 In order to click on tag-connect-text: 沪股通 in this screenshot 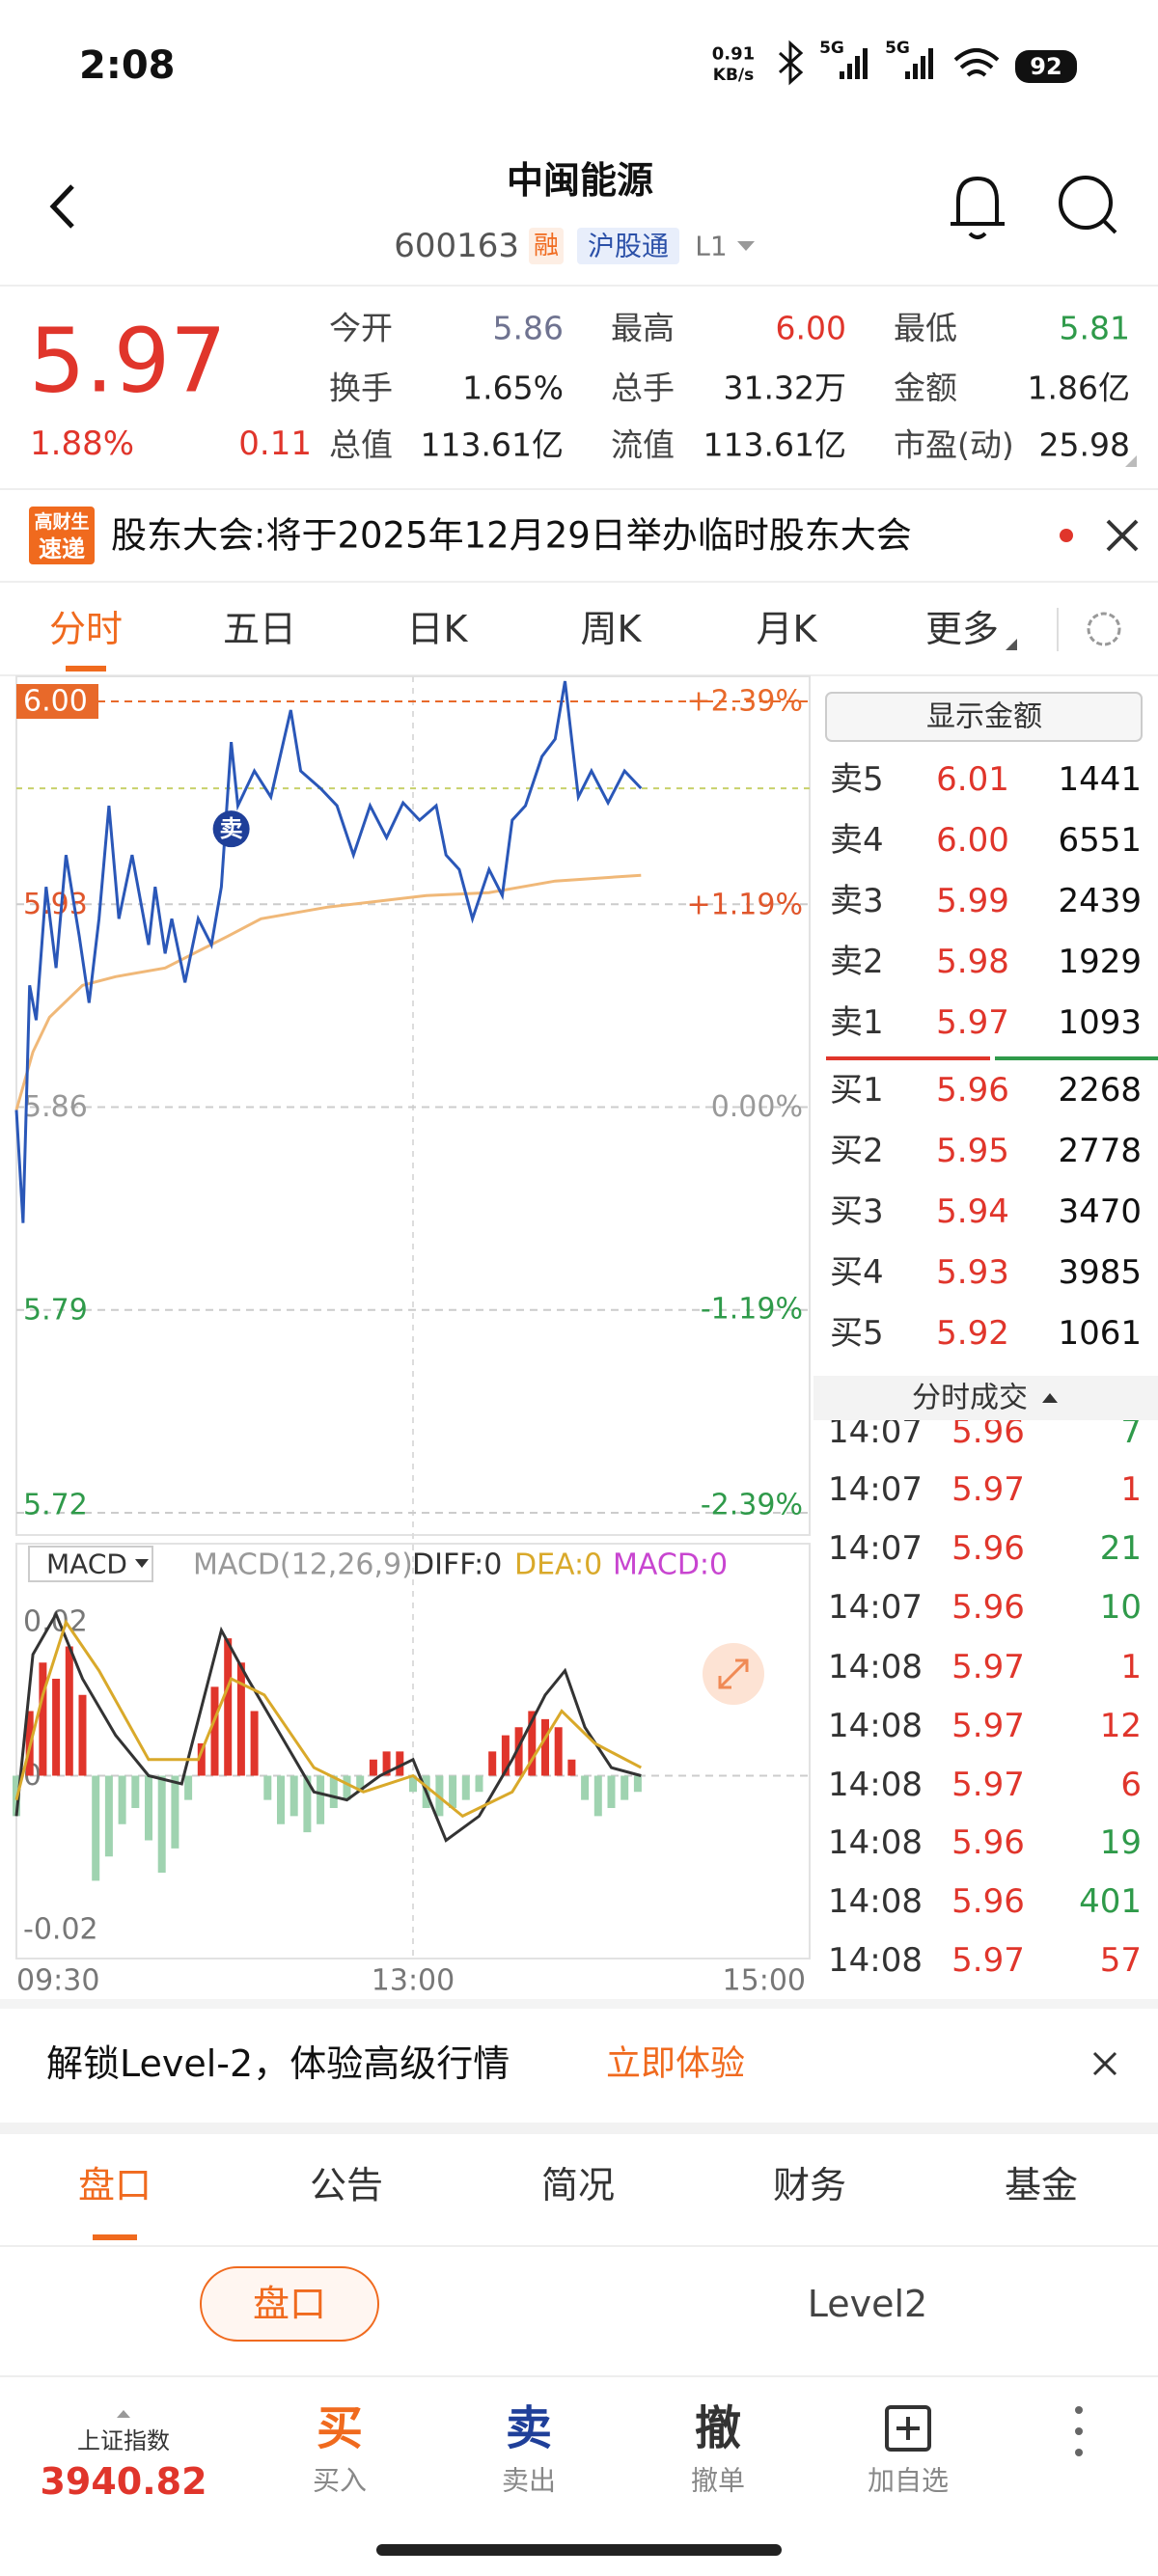, I will do `click(628, 247)`.